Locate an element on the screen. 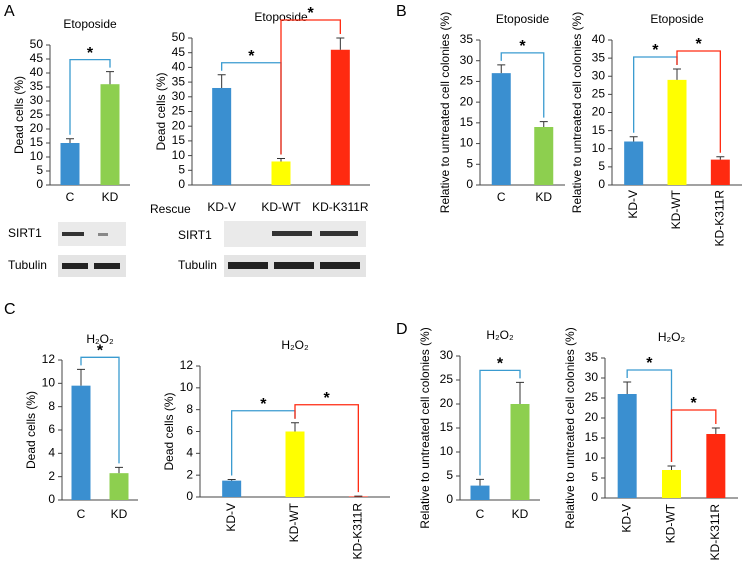 This screenshot has height=561, width=745. blot-label: Rescue is located at coordinates (170, 209).